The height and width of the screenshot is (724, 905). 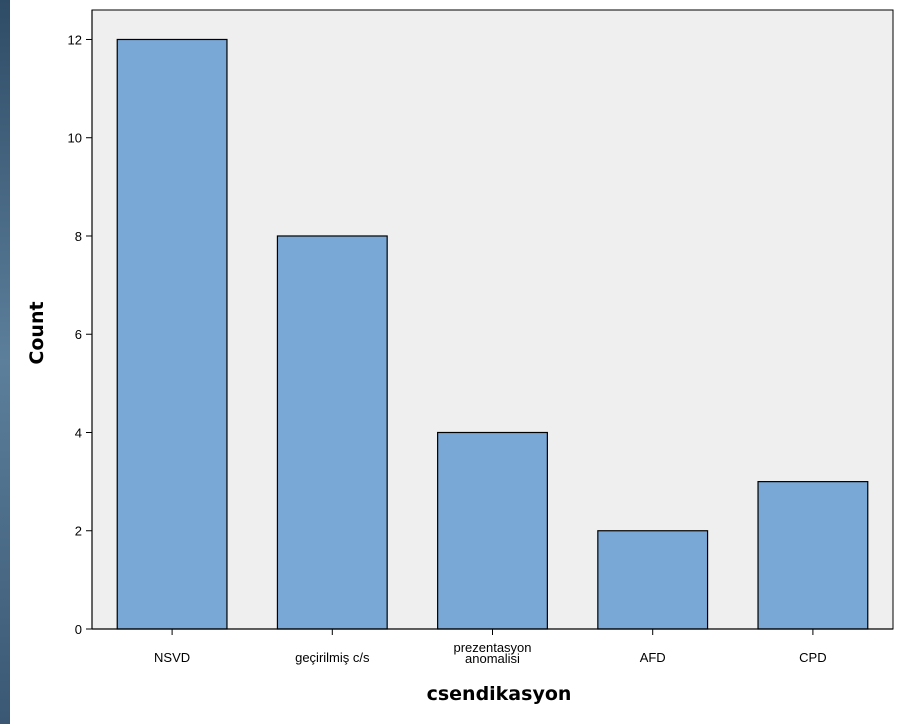 What do you see at coordinates (492, 653) in the screenshot?
I see `x-tick-label: prezentasyon anomalisi` at bounding box center [492, 653].